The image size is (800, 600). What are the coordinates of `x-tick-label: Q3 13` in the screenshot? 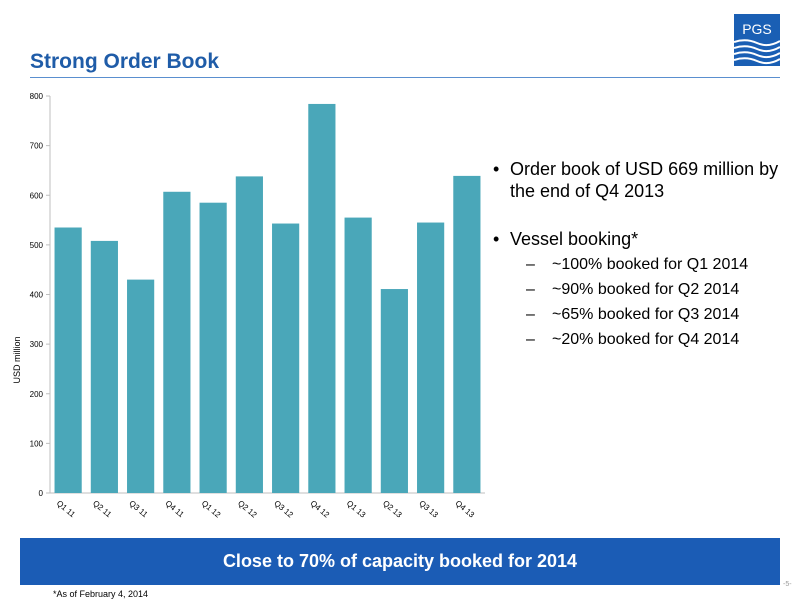 It's located at (428, 509).